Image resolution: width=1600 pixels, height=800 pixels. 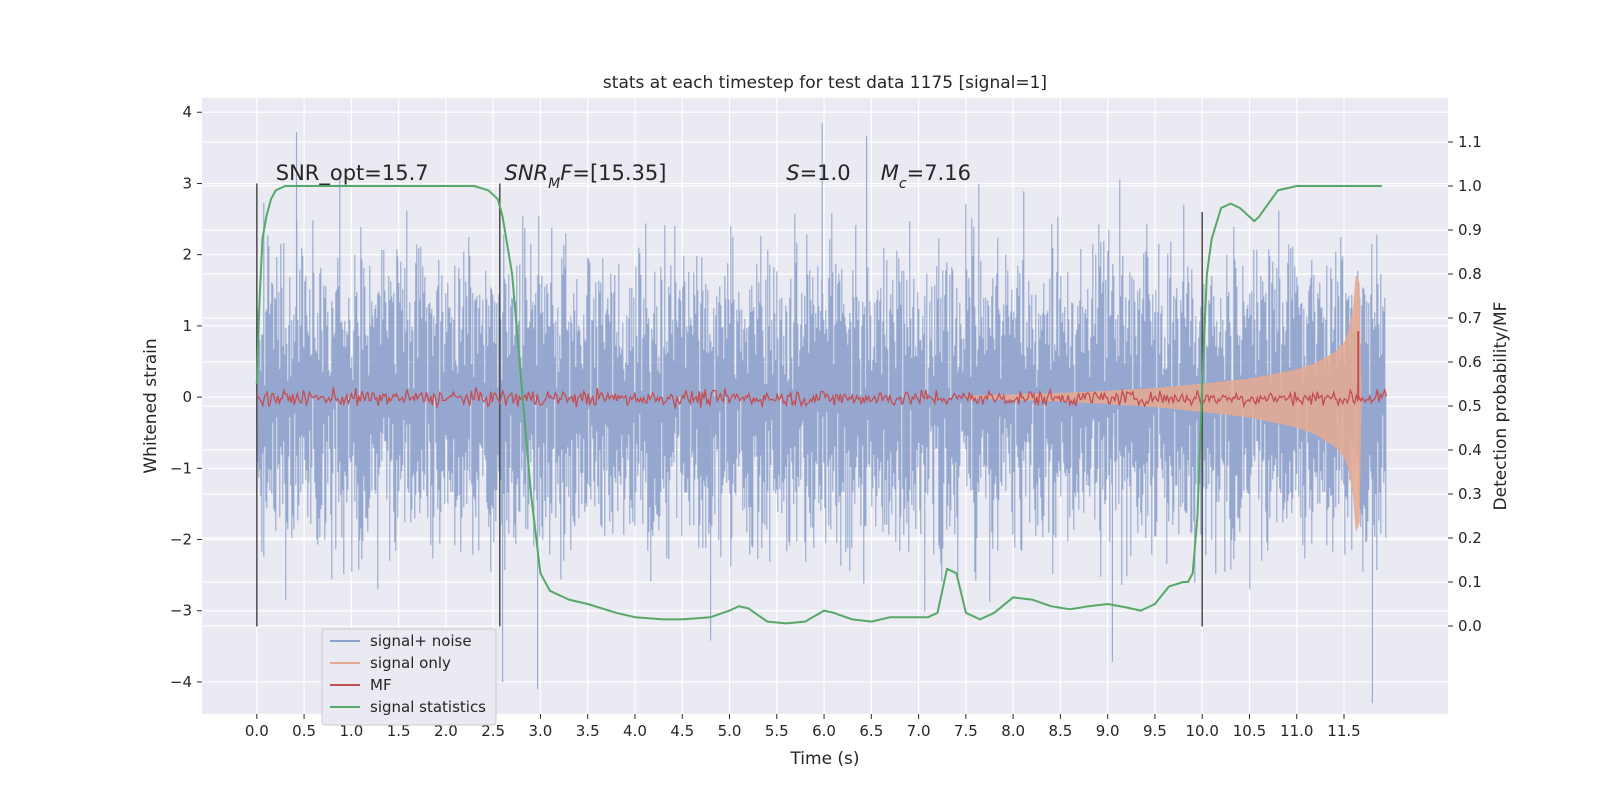 I want to click on y-right-tick-label: 0.1, so click(x=1470, y=582).